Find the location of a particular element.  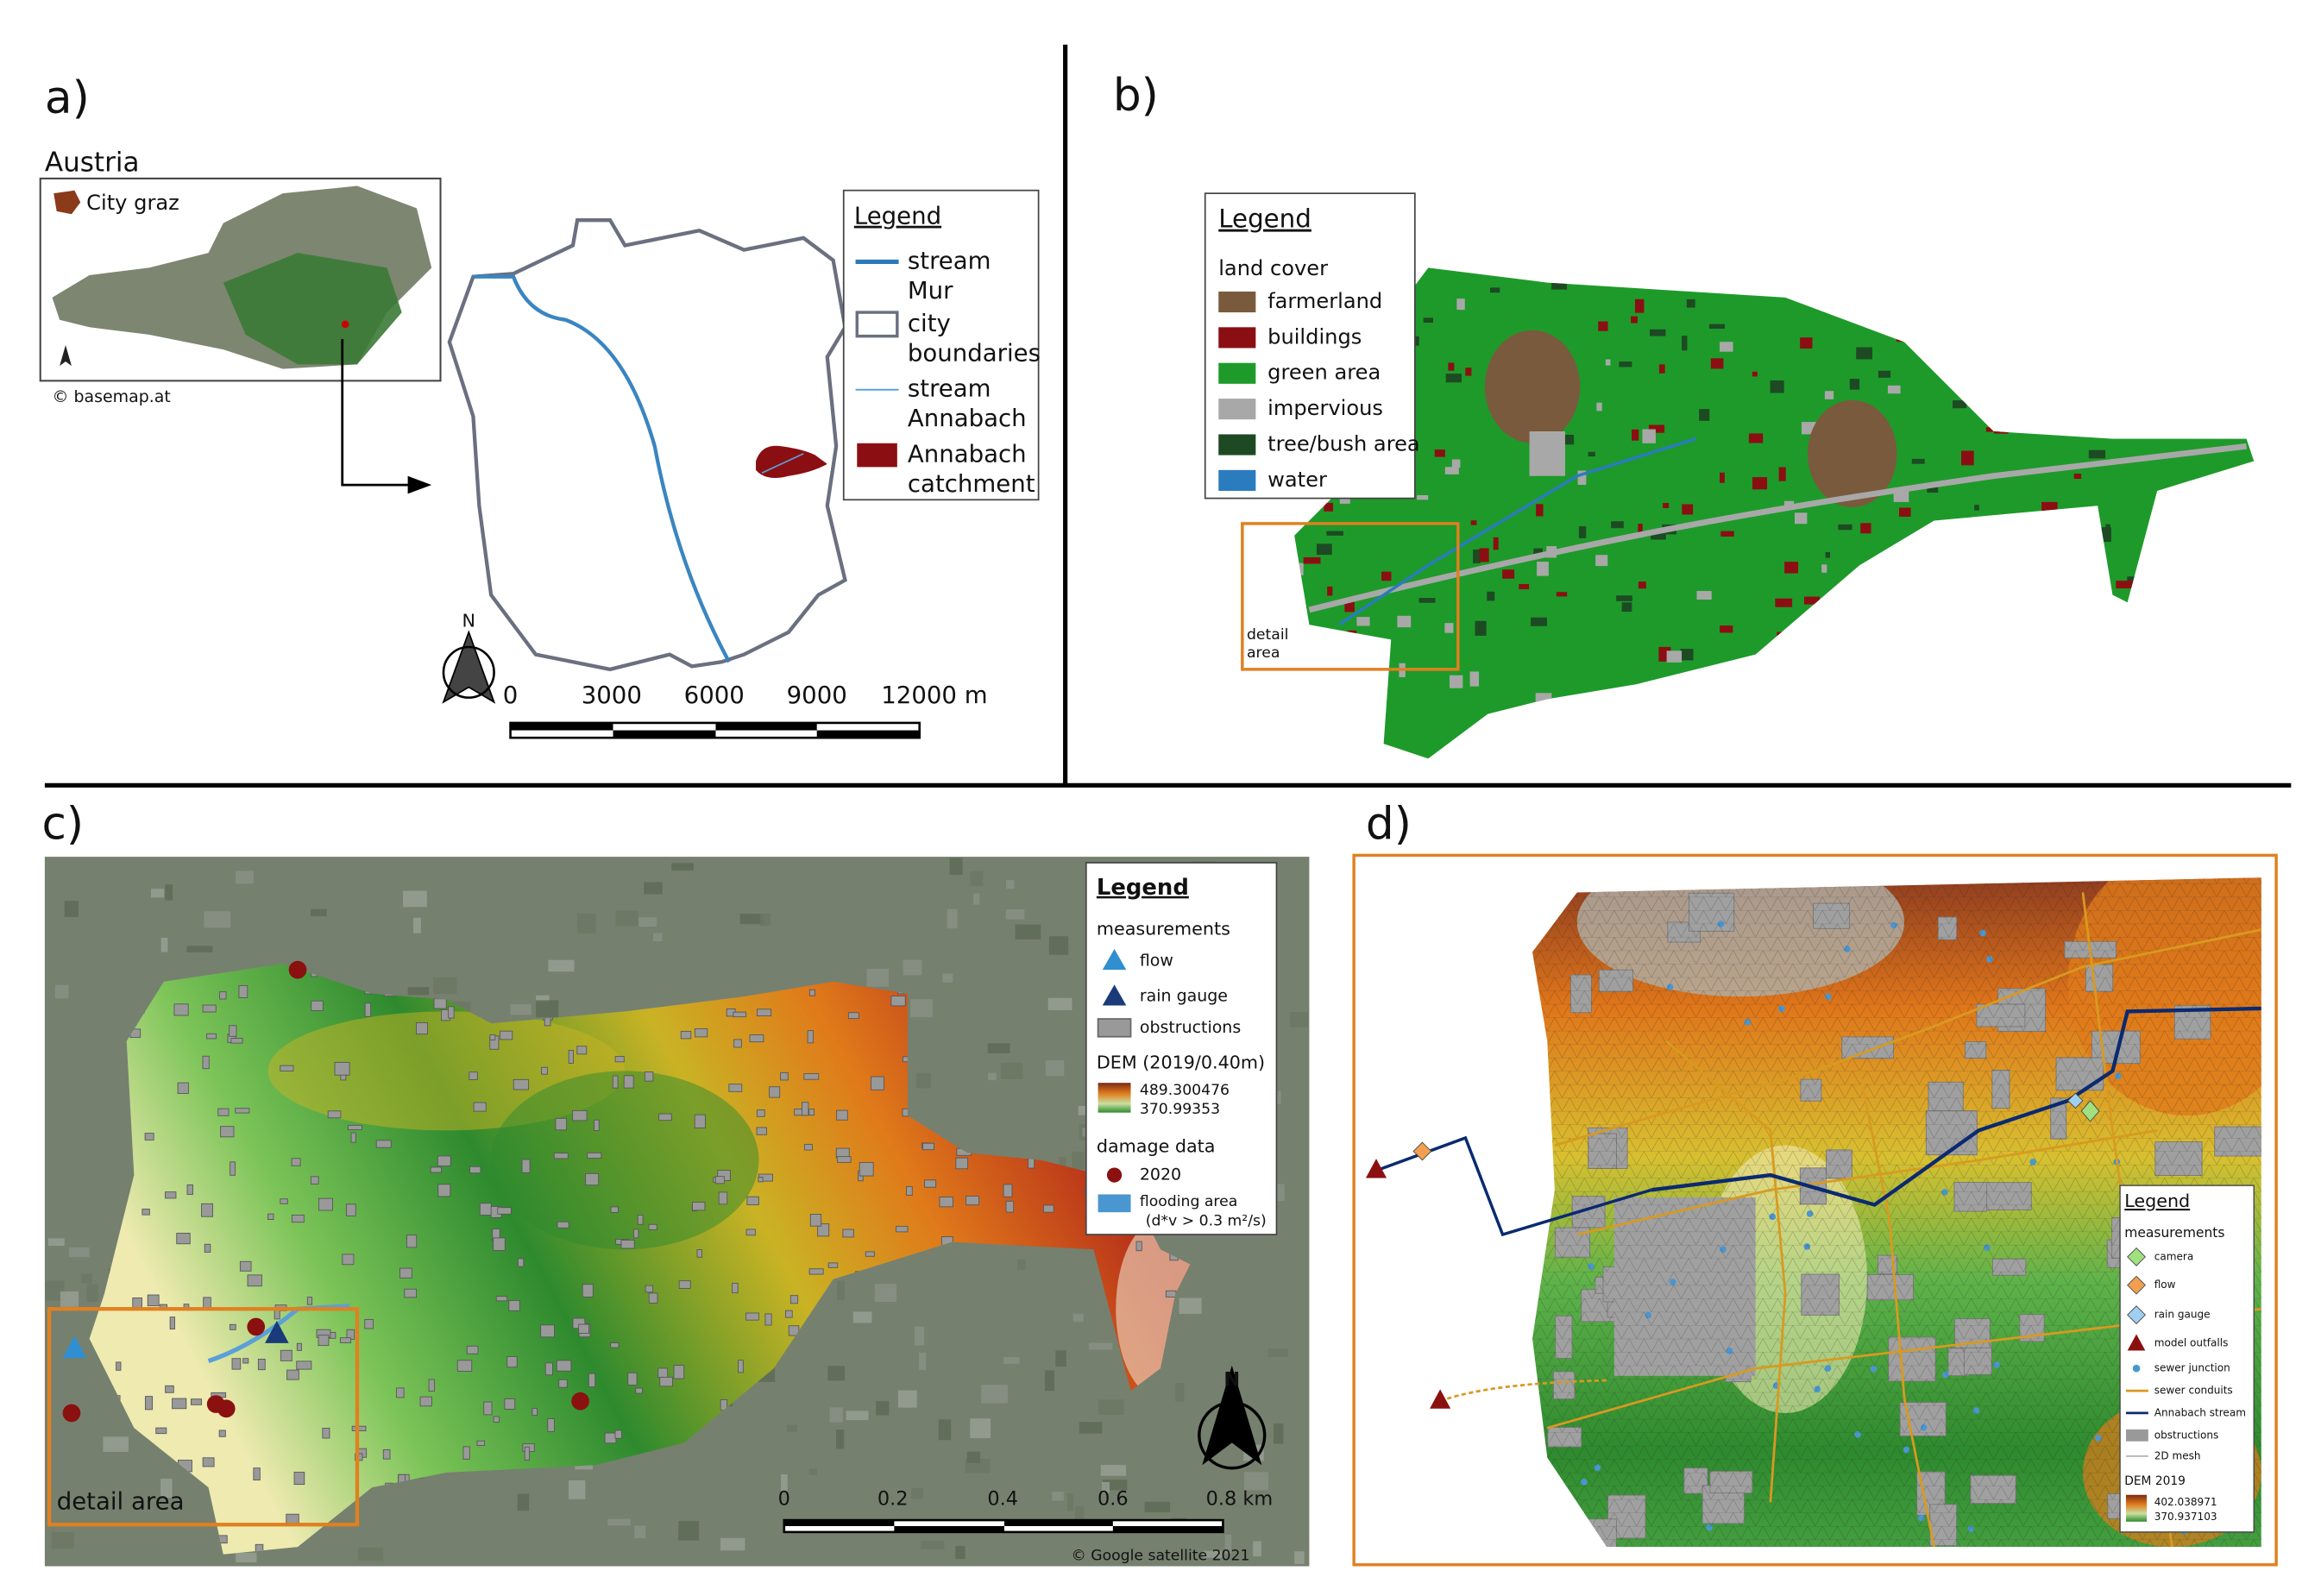

pointer-arrow is located at coordinates (379, 413).